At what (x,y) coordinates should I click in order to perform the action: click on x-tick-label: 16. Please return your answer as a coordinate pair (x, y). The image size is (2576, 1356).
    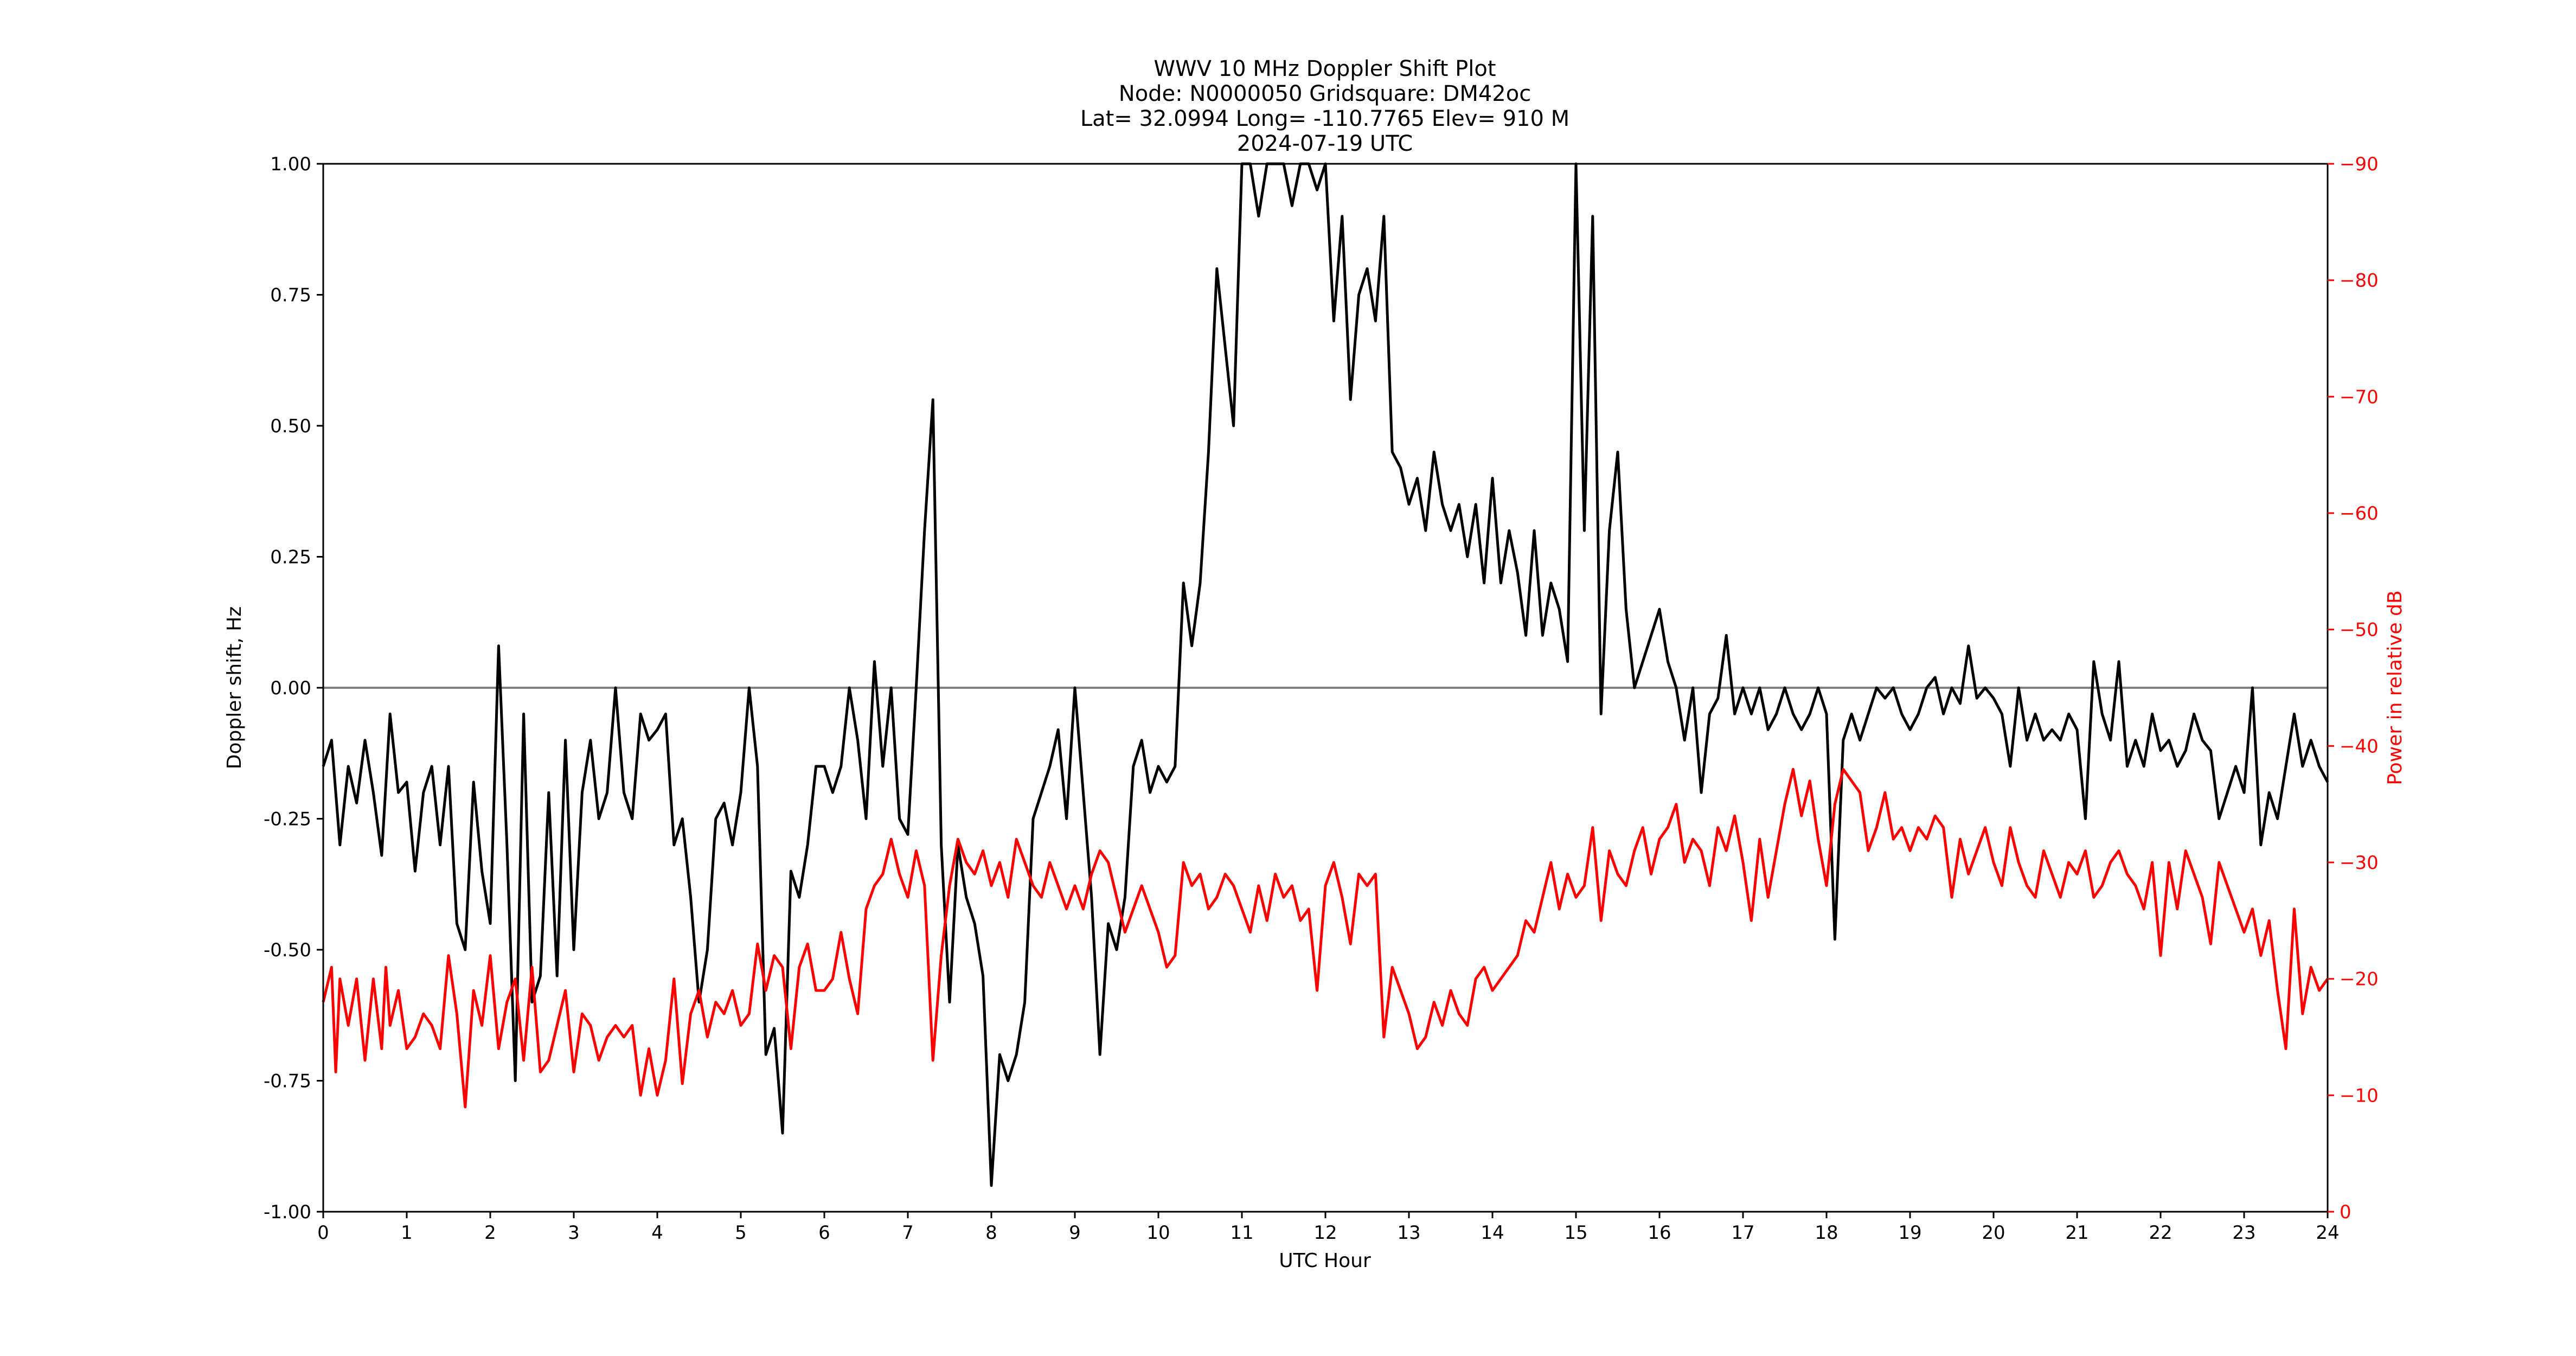
    Looking at the image, I should click on (1659, 1233).